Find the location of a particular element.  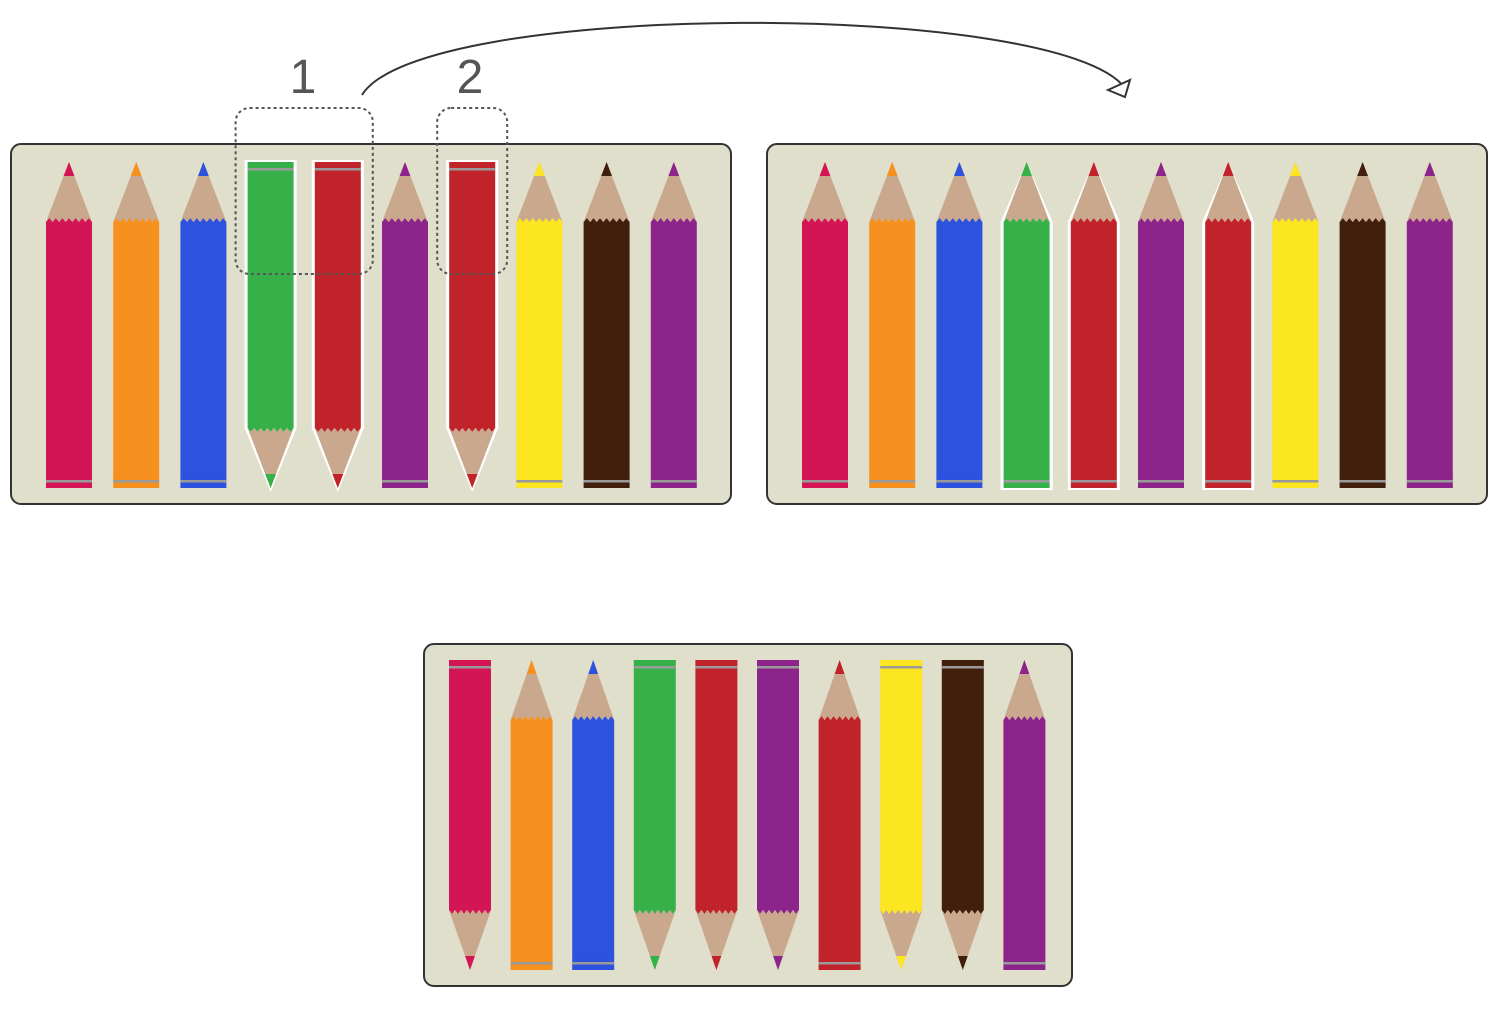

selection-overlay: 1 2 is located at coordinates (683, 148).